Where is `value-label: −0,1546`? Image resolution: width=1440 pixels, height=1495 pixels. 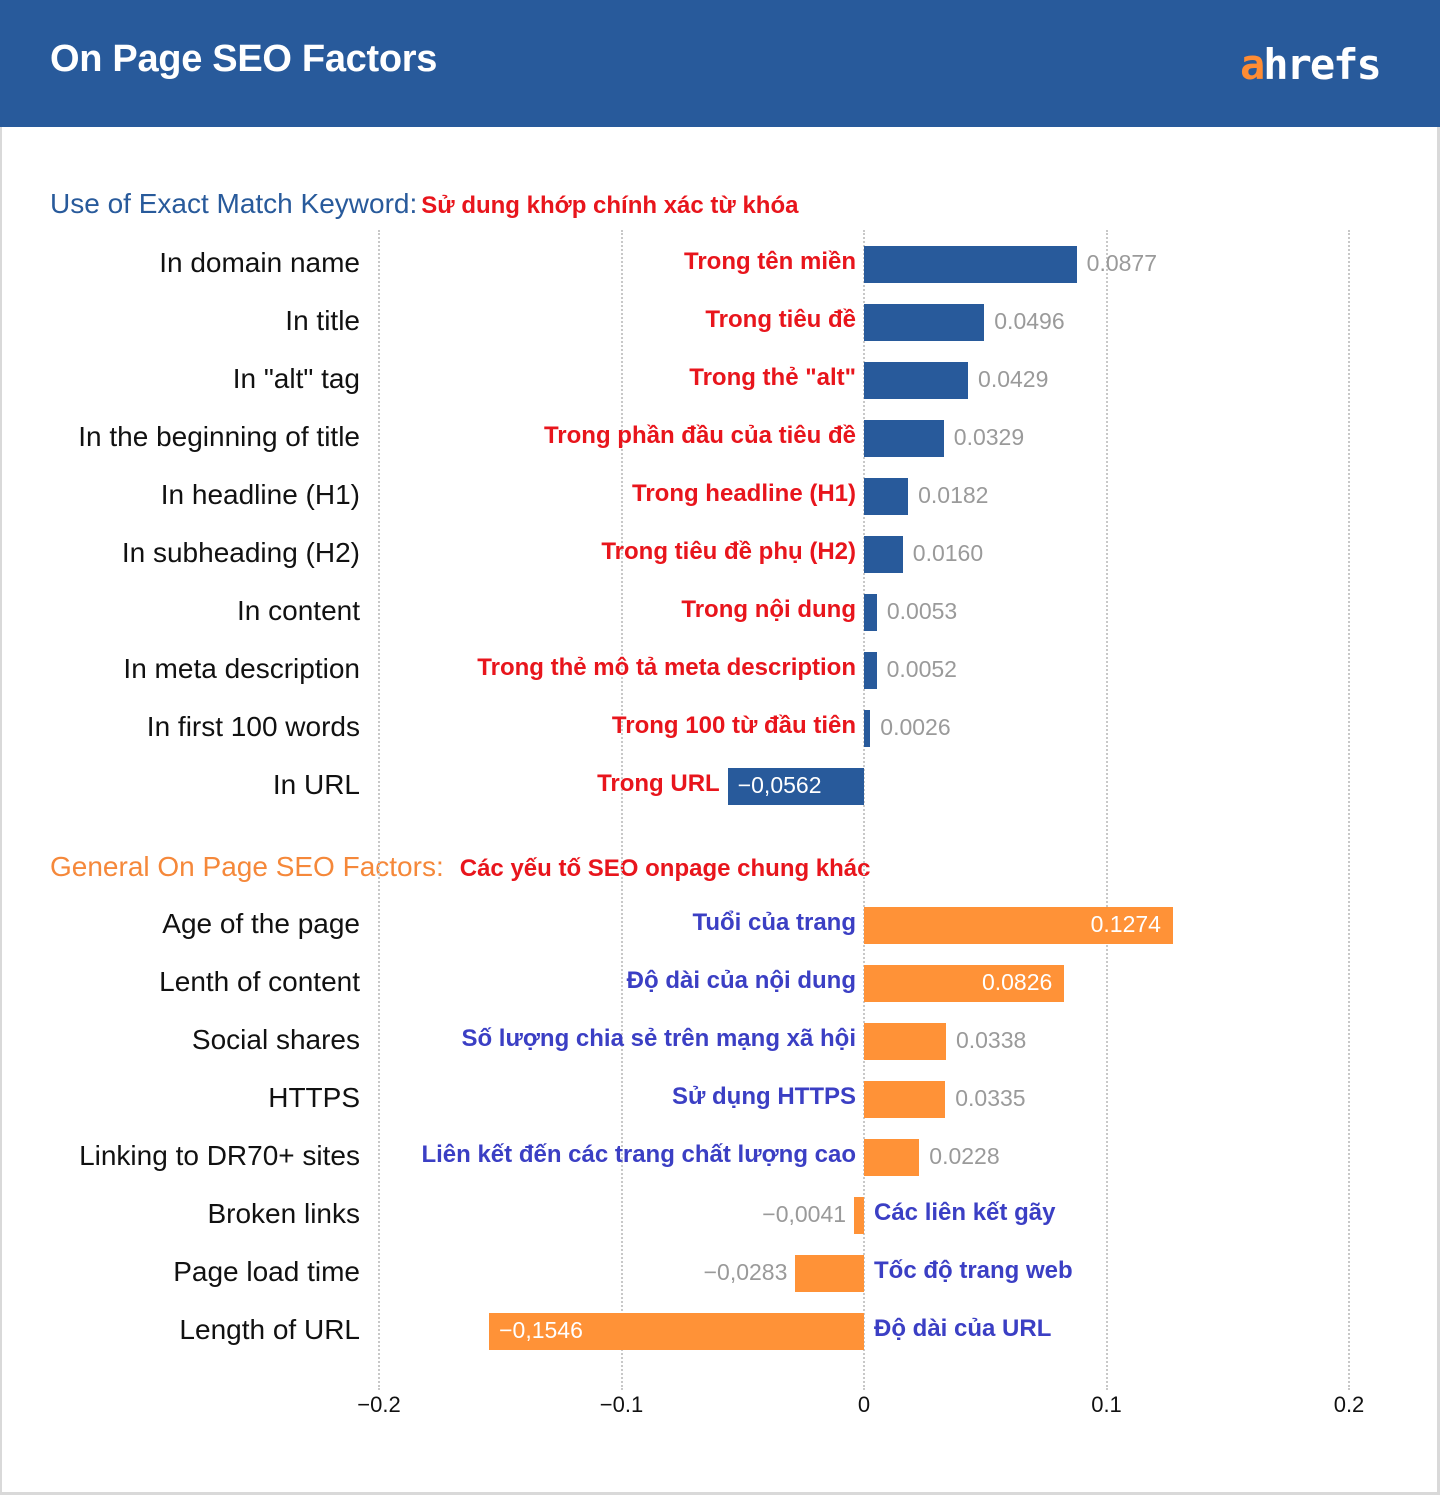
value-label: −0,1546 is located at coordinates (541, 1330).